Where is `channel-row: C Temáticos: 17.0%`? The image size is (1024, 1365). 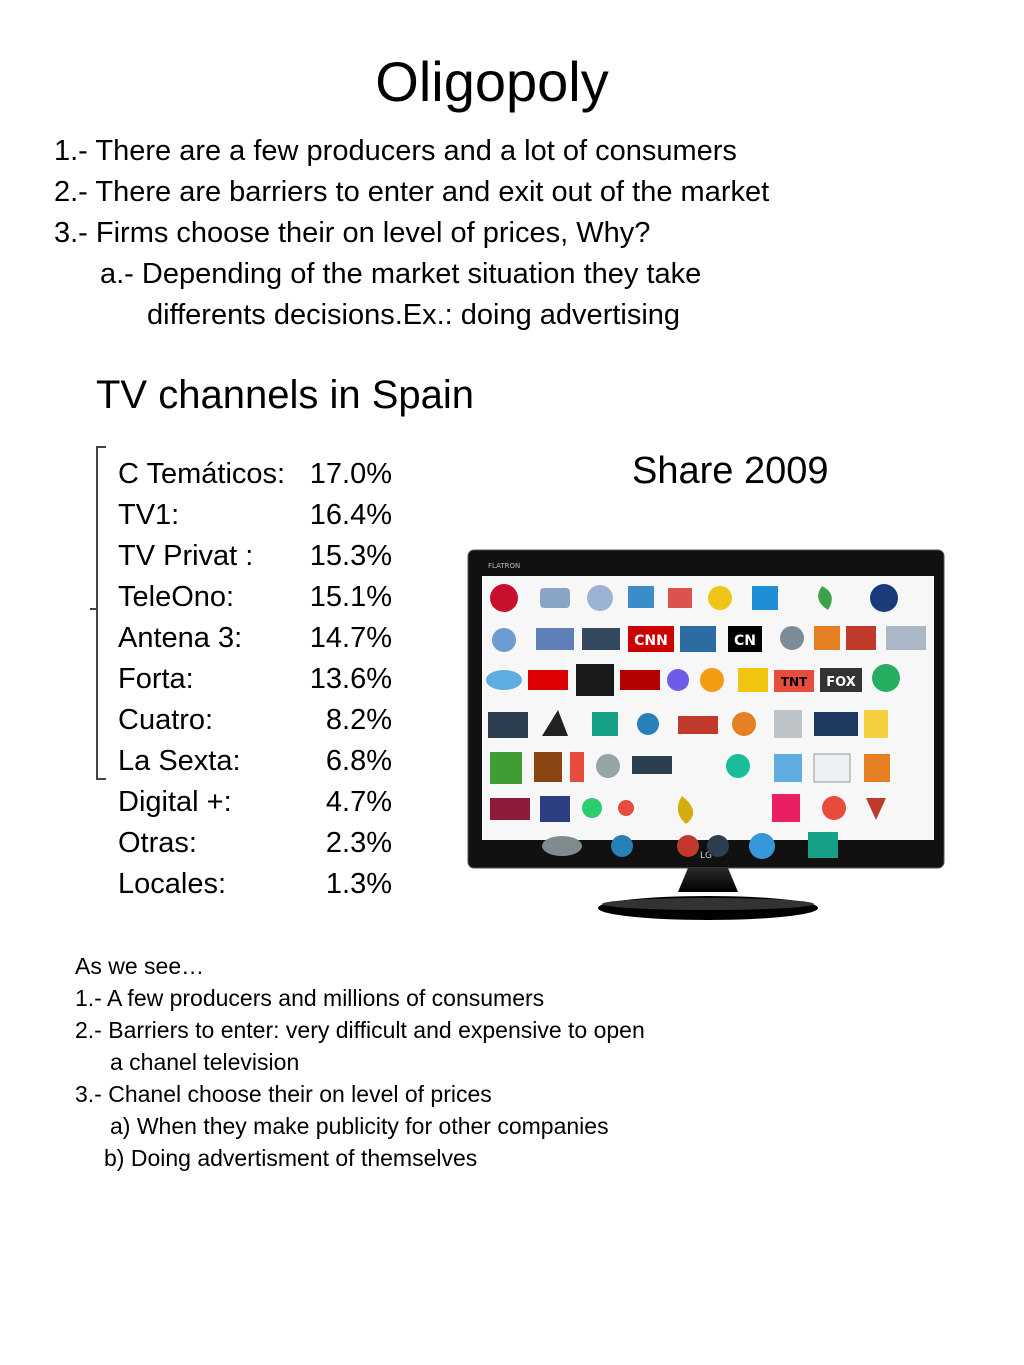 channel-row: C Temáticos: 17.0% is located at coordinates (255, 474).